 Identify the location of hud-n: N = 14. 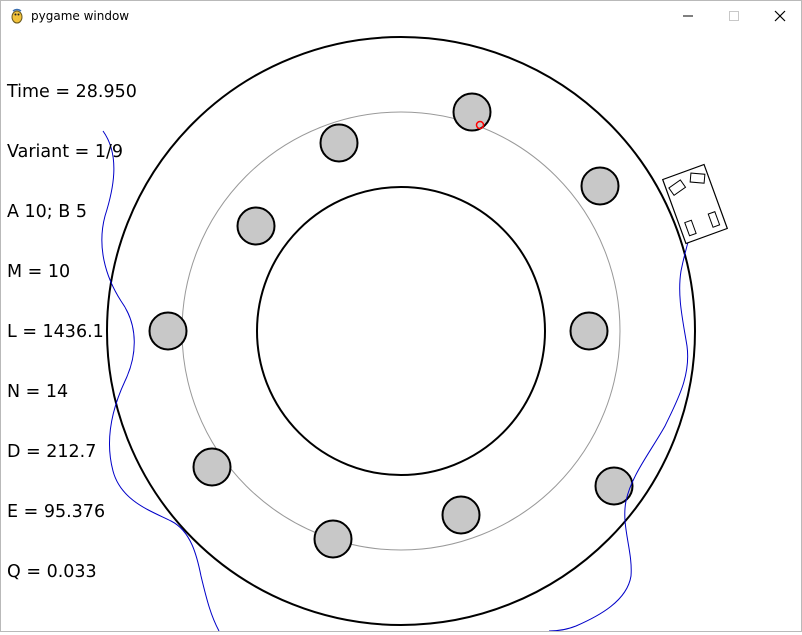
(38, 392).